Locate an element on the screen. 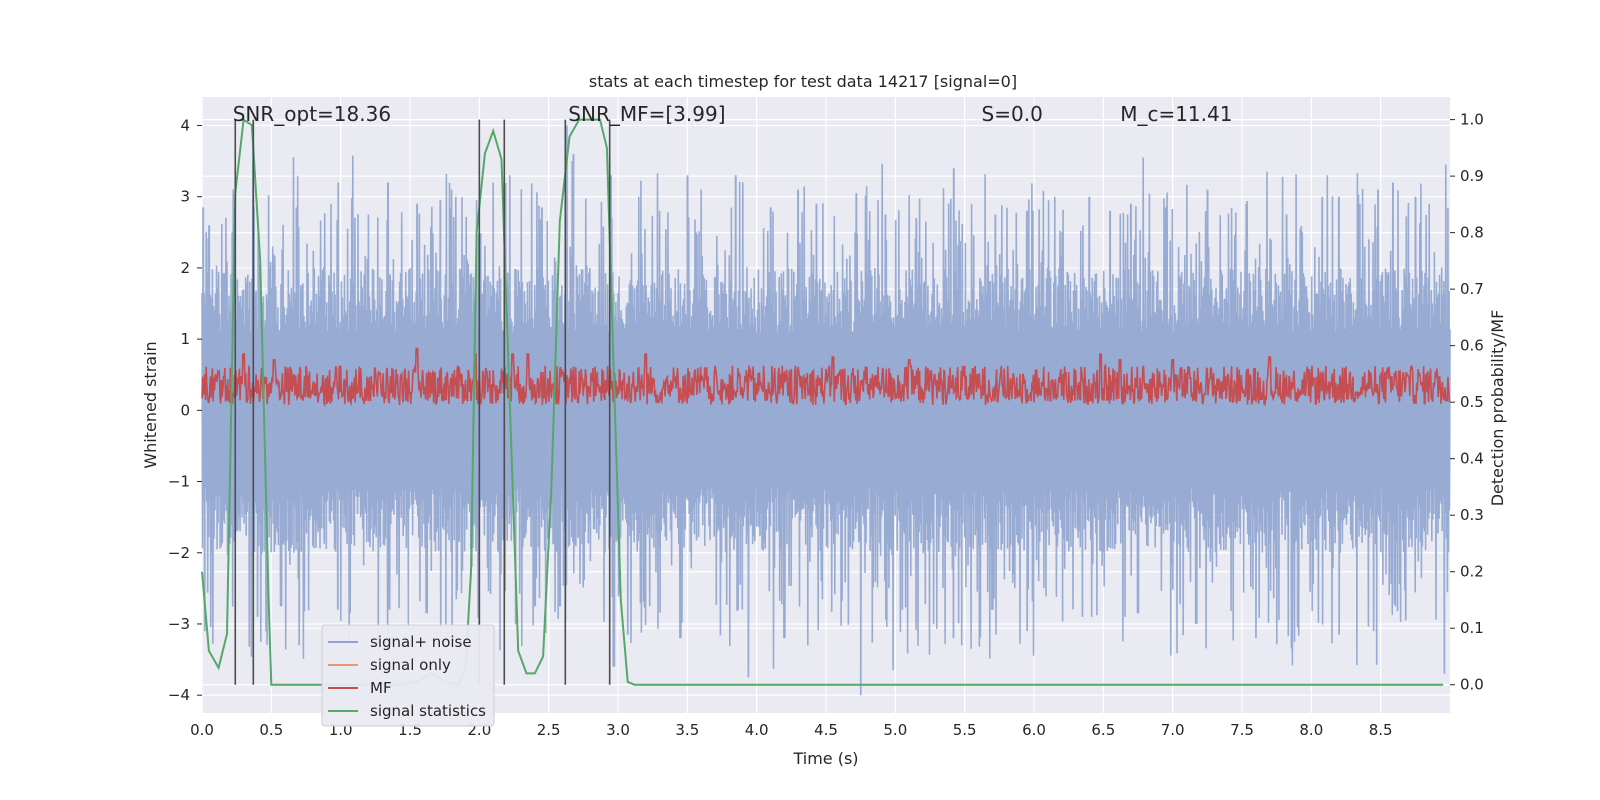  x-tick-label: 7.5 is located at coordinates (1242, 730).